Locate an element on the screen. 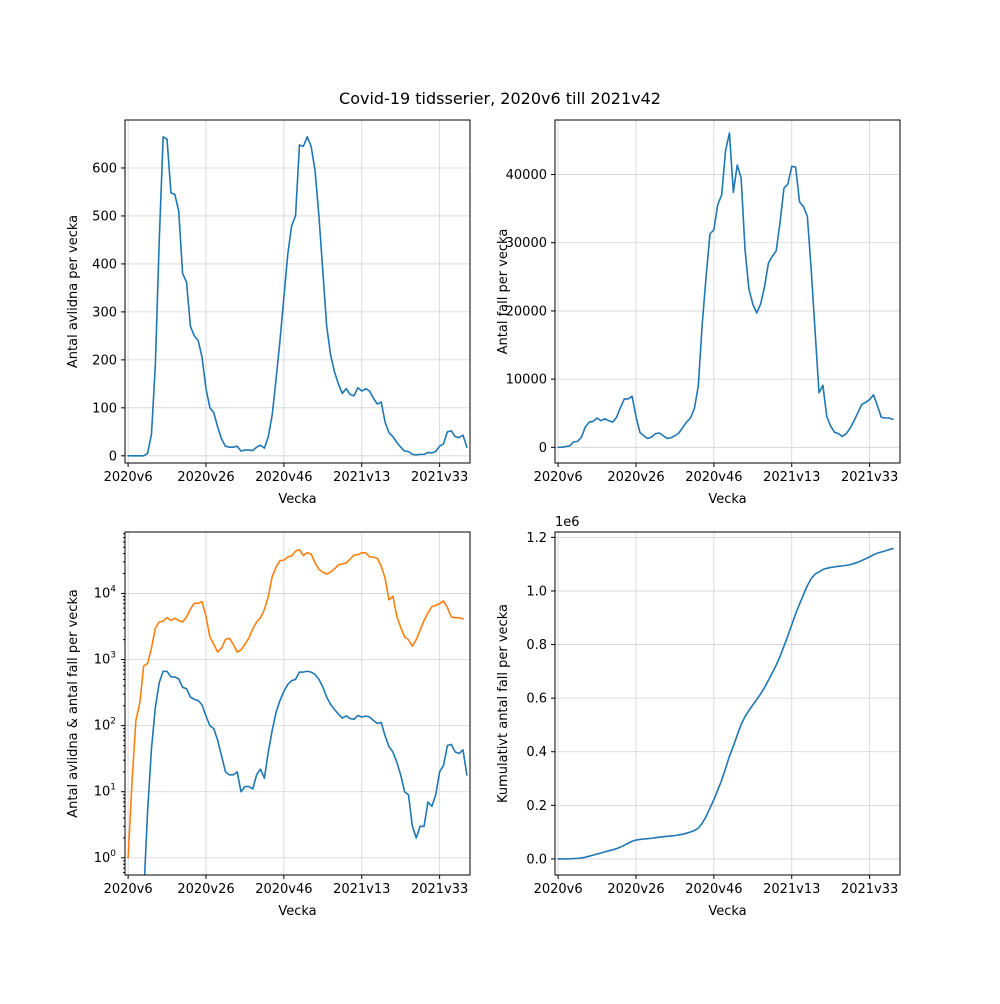 This screenshot has width=1000, height=1004. y-tick-exponent: 3 is located at coordinates (113, 656).